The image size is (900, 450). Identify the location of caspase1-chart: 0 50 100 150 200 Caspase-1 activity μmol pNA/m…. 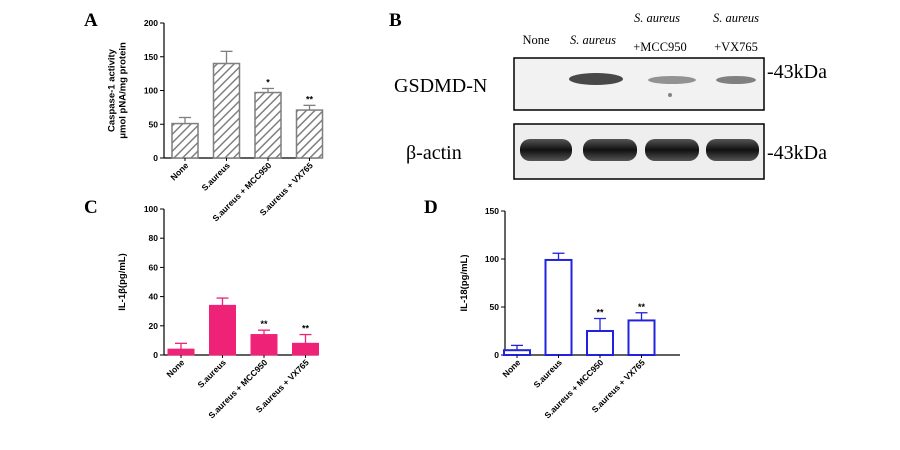
(215, 120).